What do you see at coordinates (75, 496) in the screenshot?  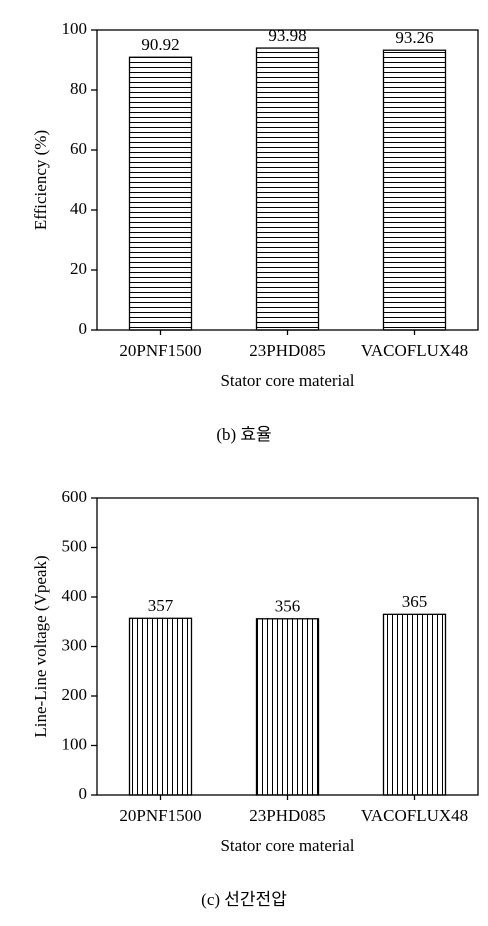 I see `y-tick-label: 600` at bounding box center [75, 496].